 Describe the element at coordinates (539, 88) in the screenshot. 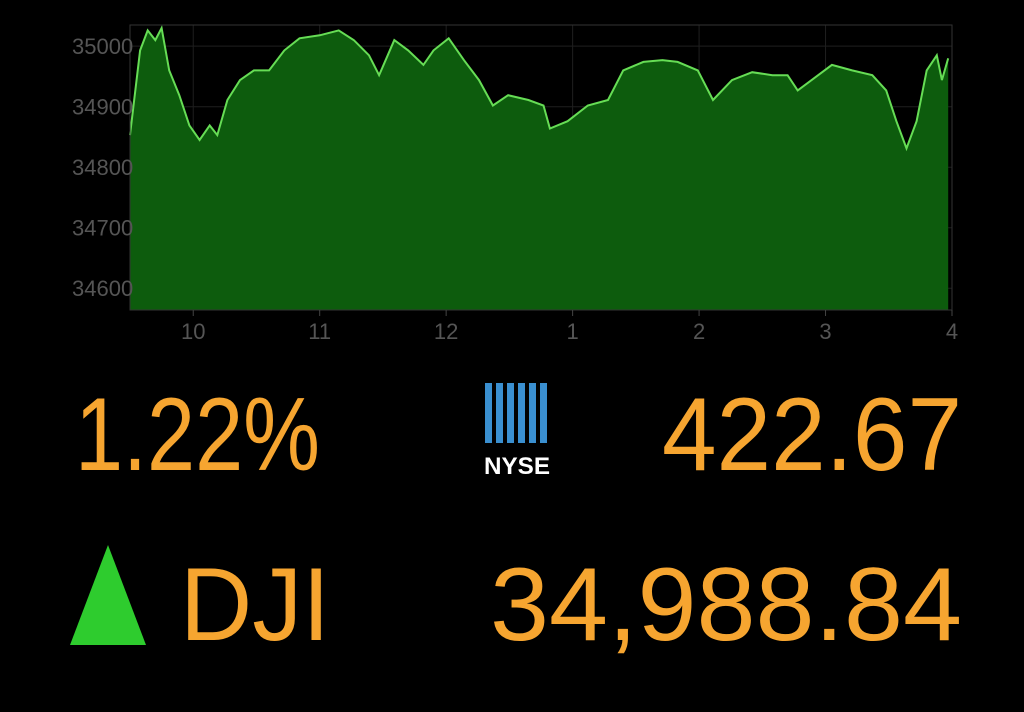

I see `area-line` at that location.